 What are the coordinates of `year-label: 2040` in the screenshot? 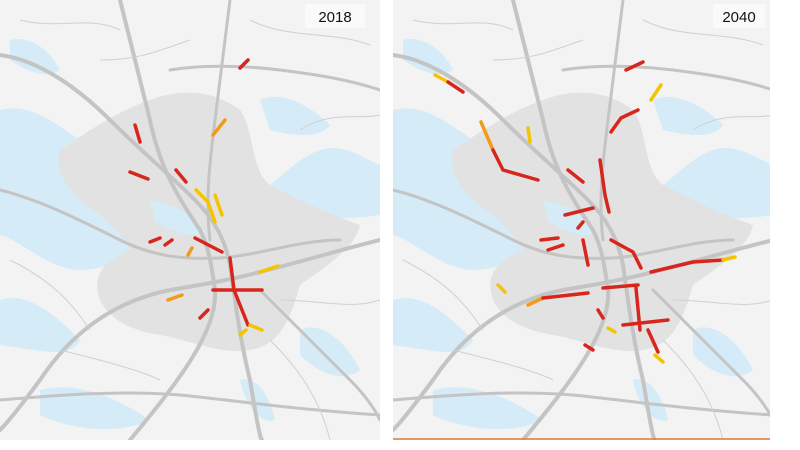 It's located at (738, 17).